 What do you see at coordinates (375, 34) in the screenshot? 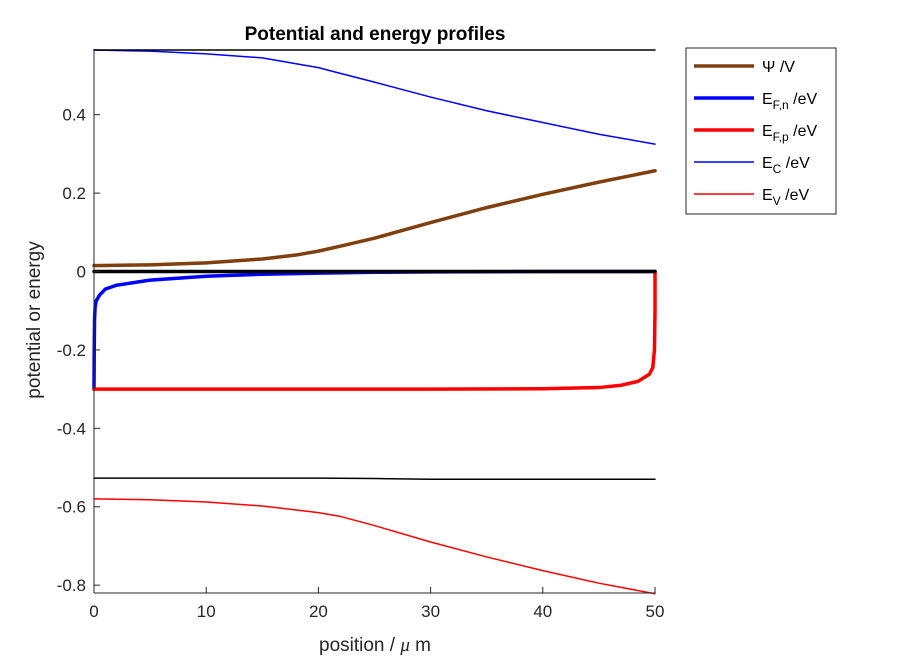
I see `chart-title: Potential and energy profiles` at bounding box center [375, 34].